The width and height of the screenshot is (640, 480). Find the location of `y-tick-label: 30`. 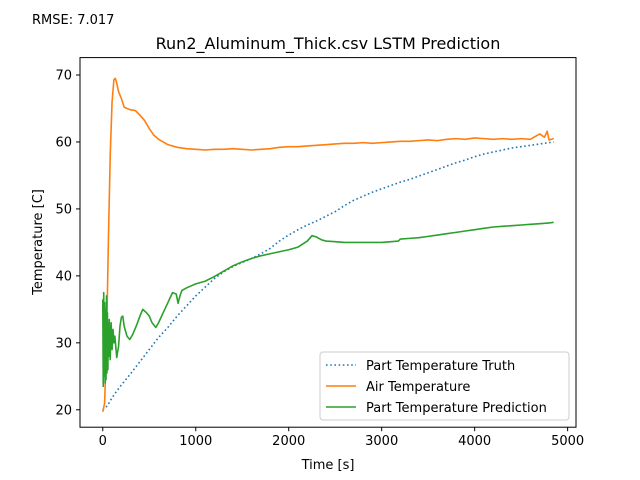

y-tick-label: 30 is located at coordinates (63, 343).